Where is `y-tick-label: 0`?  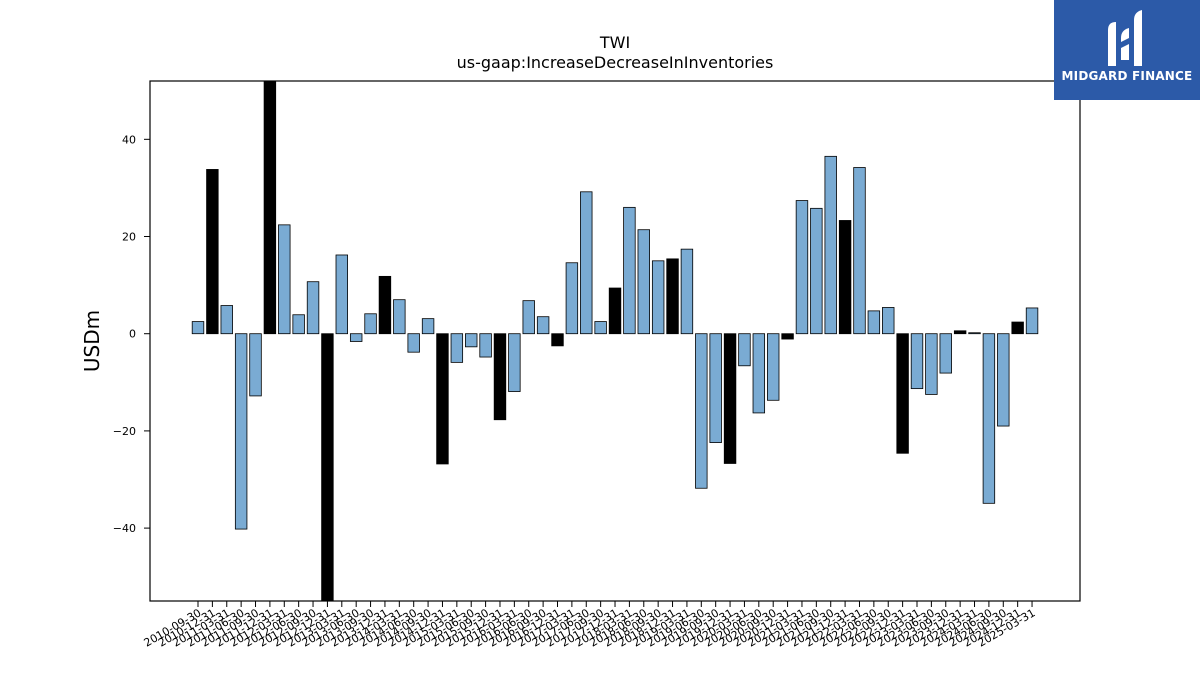
y-tick-label: 0 is located at coordinates (132, 334).